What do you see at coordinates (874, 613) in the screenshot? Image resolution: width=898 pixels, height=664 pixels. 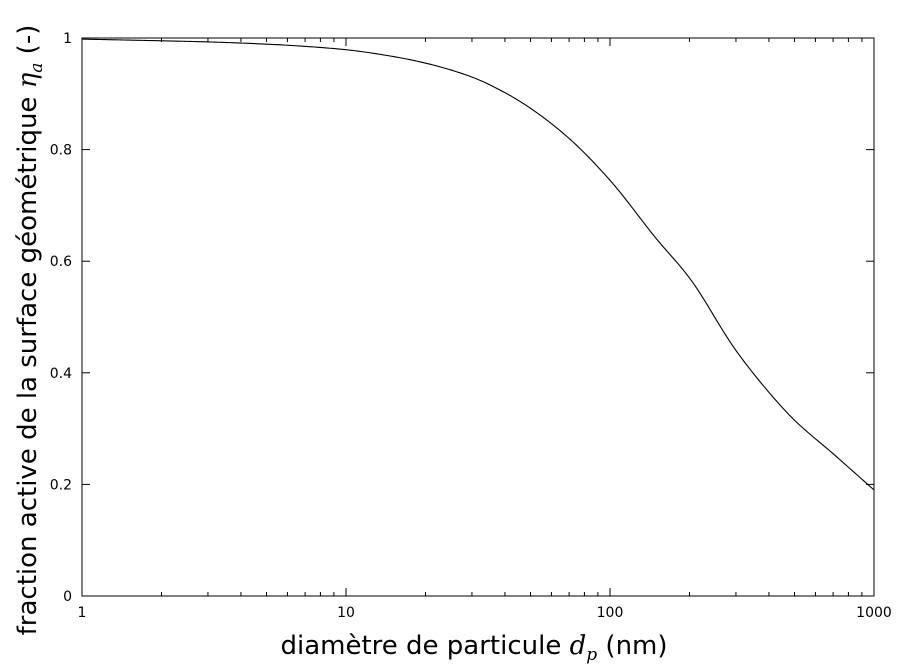 I see `x-tick-label: 1000` at bounding box center [874, 613].